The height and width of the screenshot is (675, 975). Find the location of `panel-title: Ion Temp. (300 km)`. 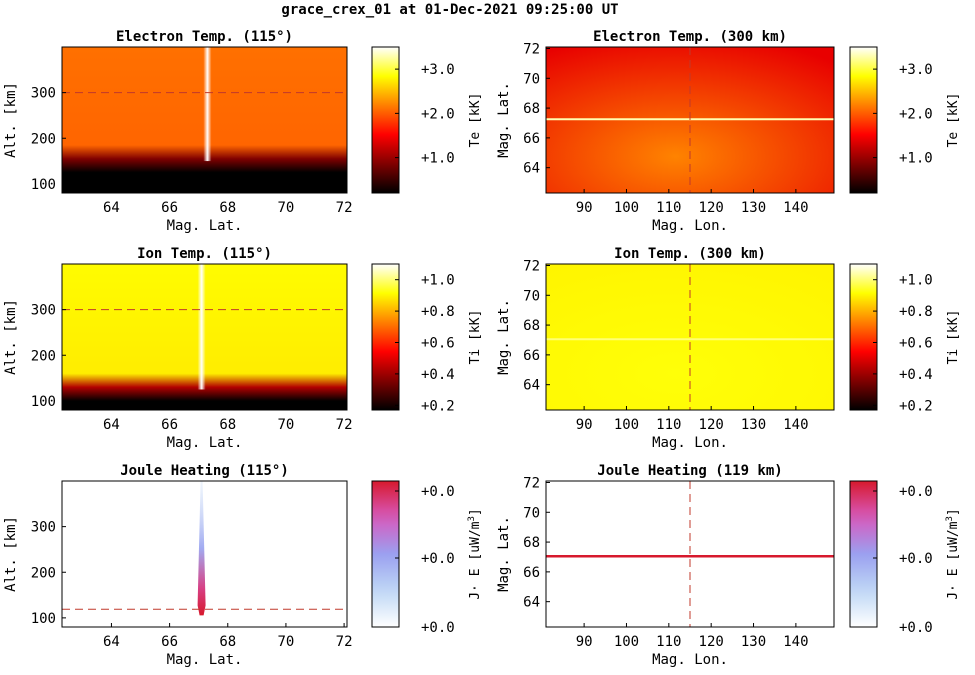

panel-title: Ion Temp. (300 km) is located at coordinates (690, 254).